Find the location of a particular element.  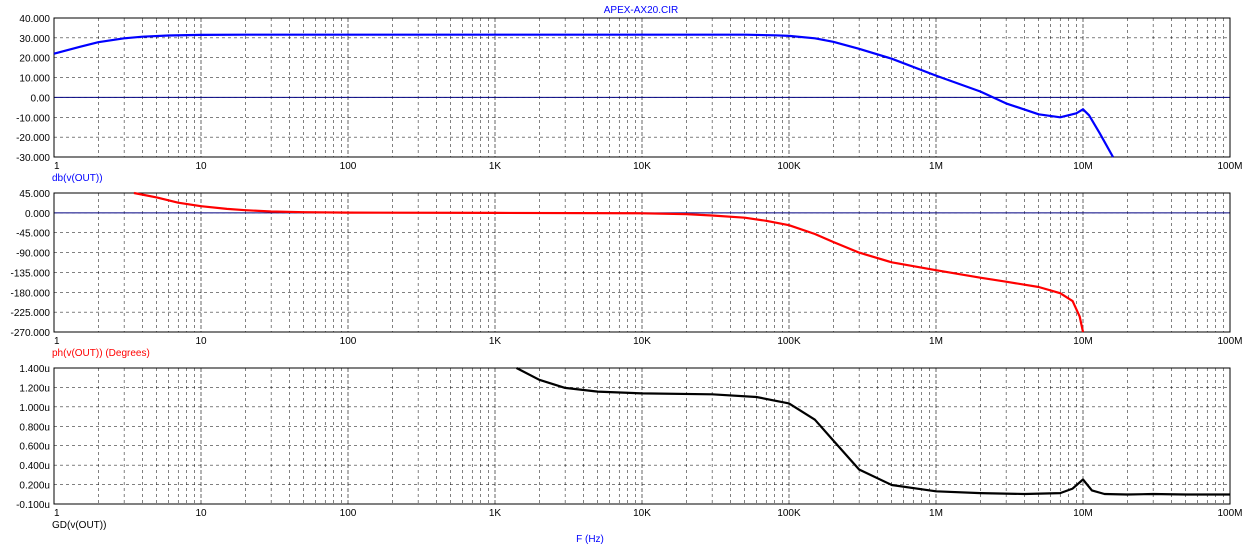

y-tick-label: -90.000 is located at coordinates (33, 254).